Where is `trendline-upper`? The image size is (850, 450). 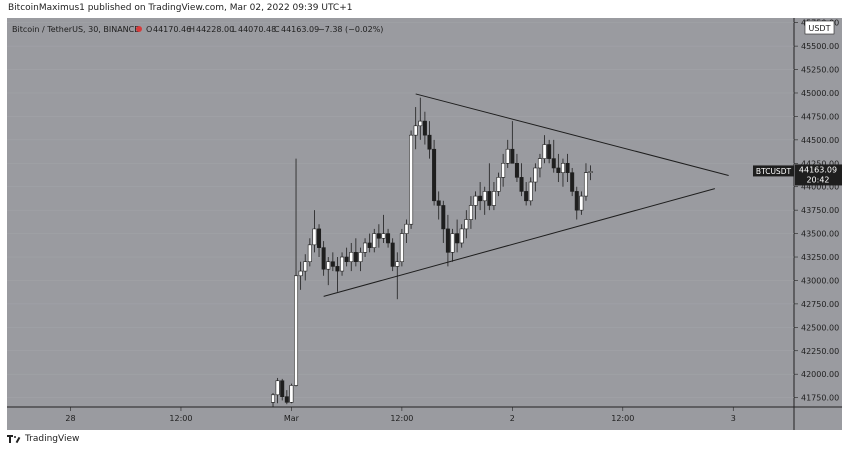
trendline-upper is located at coordinates (572, 134).